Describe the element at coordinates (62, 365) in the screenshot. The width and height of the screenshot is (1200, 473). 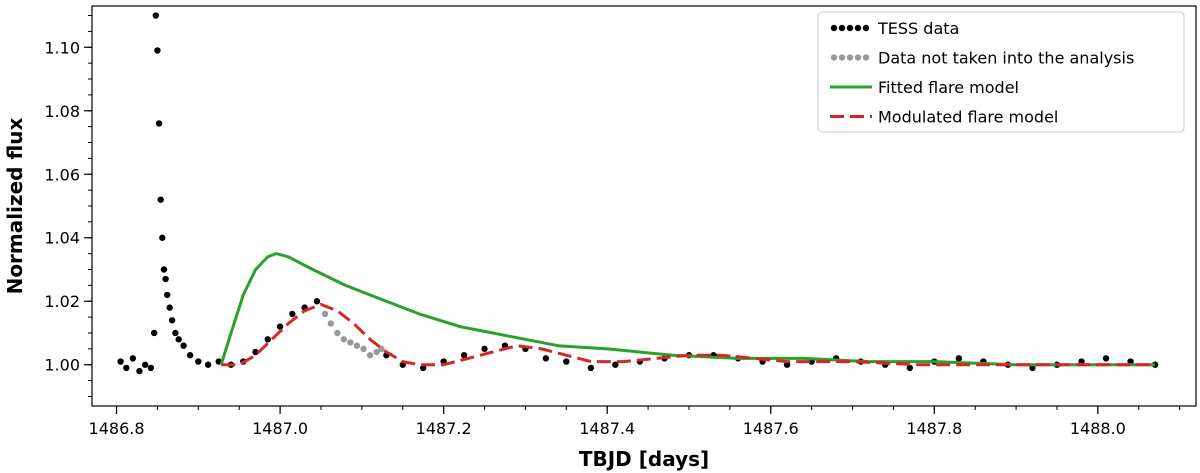
I see `y-tick-label: 1.00` at that location.